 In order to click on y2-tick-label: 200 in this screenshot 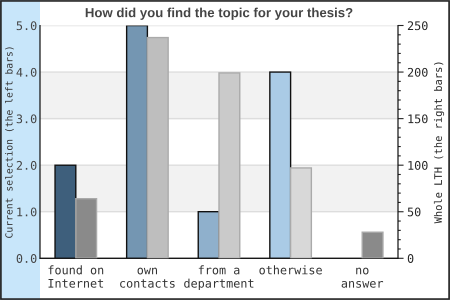, I will do `click(418, 72)`.